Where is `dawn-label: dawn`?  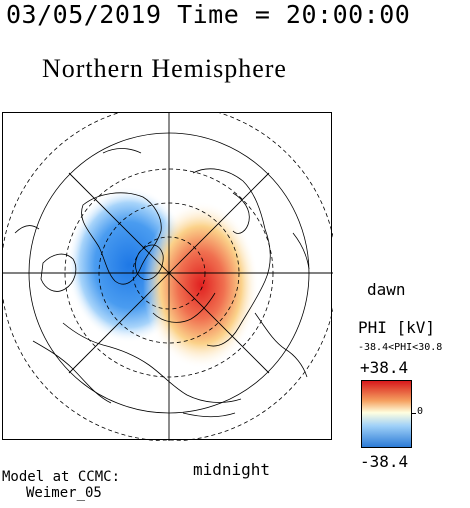 dawn-label: dawn is located at coordinates (386, 289).